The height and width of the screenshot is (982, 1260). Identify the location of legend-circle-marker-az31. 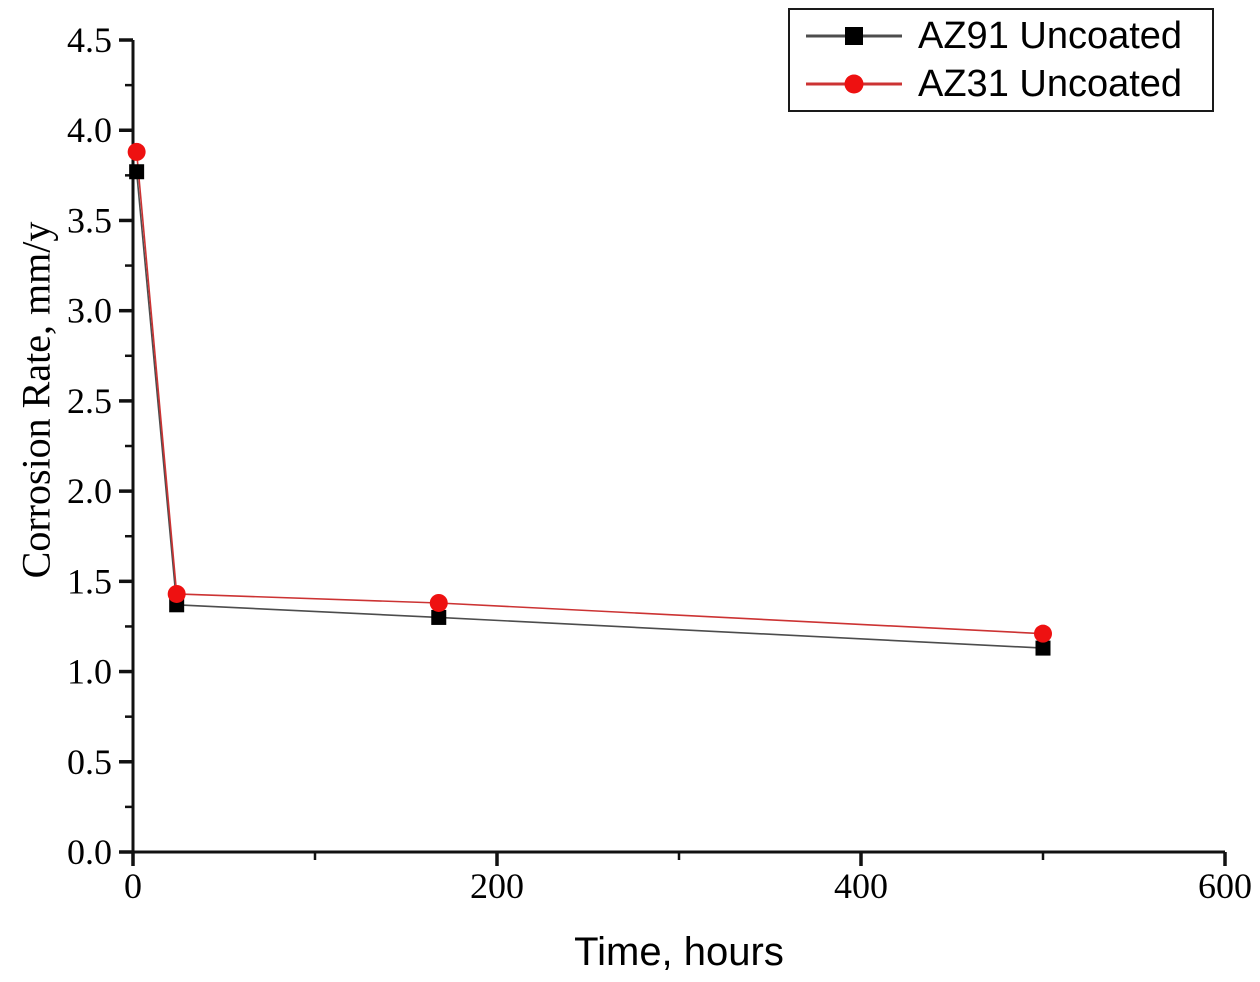
(854, 84).